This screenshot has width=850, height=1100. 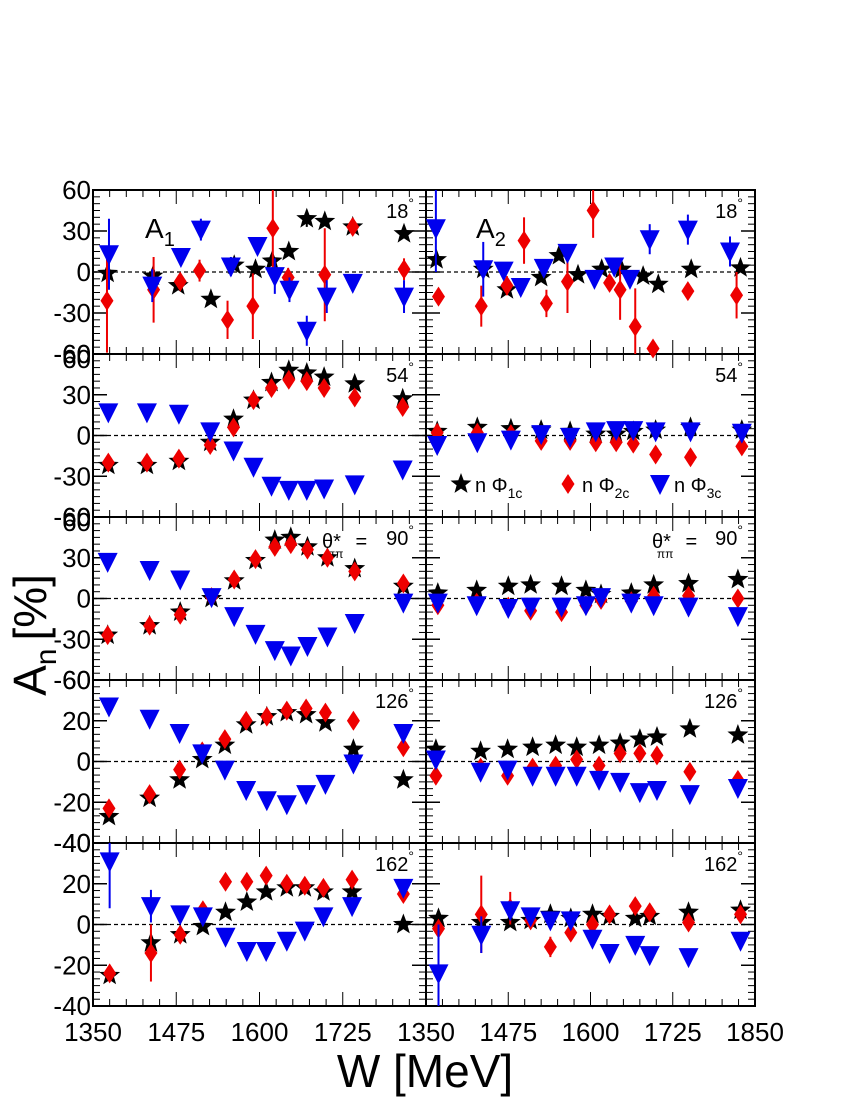 What do you see at coordinates (84, 436) in the screenshot?
I see `y-tick-label: 0` at bounding box center [84, 436].